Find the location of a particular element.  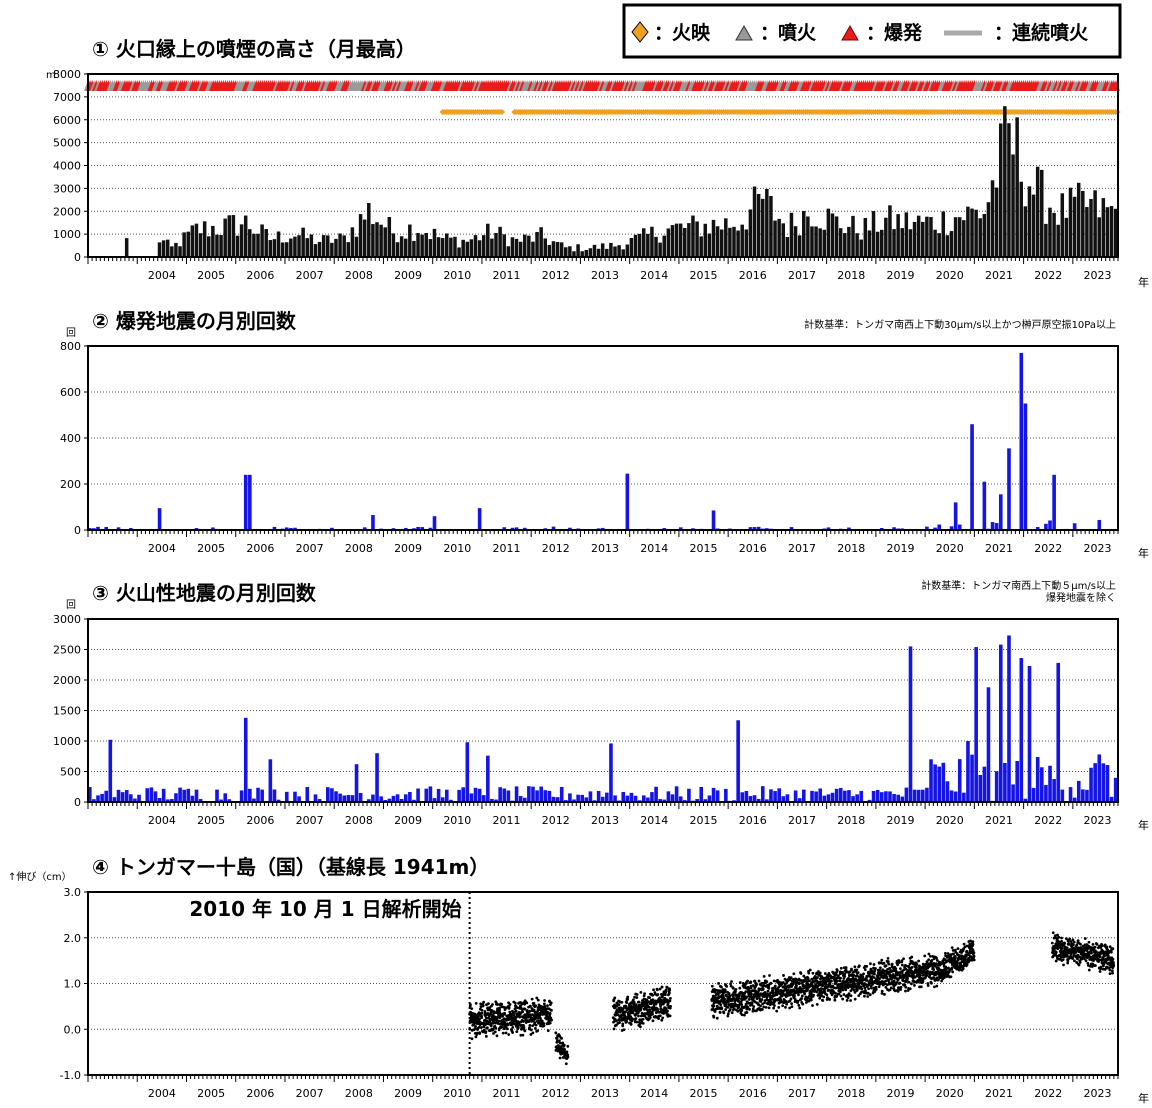

panel3-unit: 回 is located at coordinates (71, 605).